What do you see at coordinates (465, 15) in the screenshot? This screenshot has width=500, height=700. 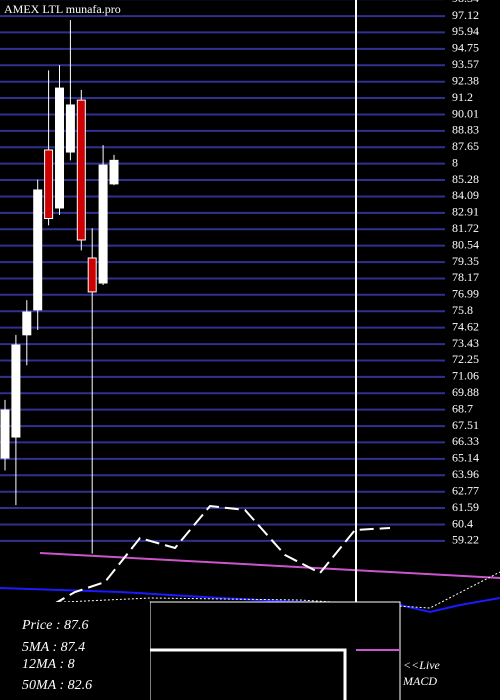 I see `y-tick-label: 97.12` at bounding box center [465, 15].